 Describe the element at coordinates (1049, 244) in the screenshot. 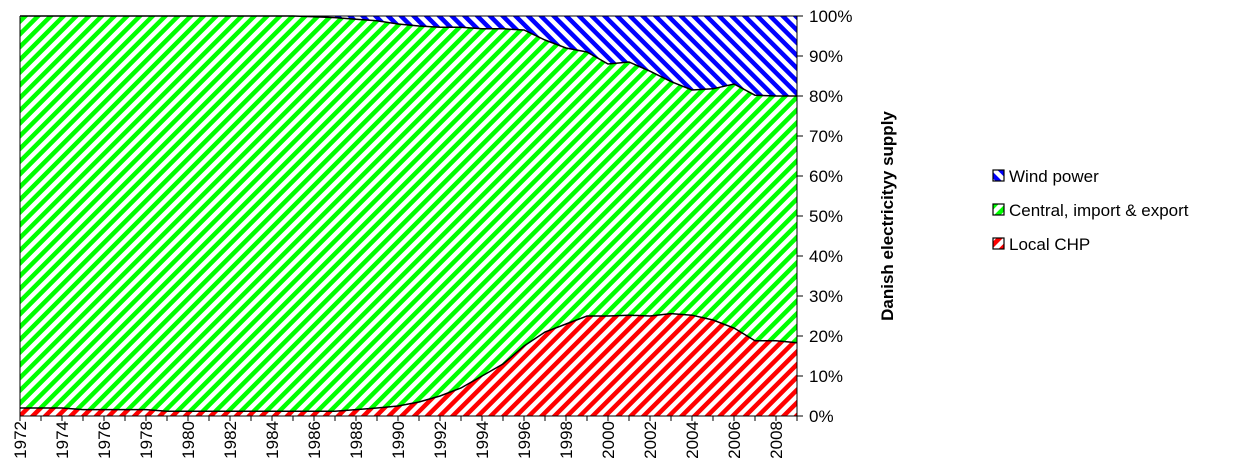

I see `legend-label-local-chp: Local CHP` at that location.